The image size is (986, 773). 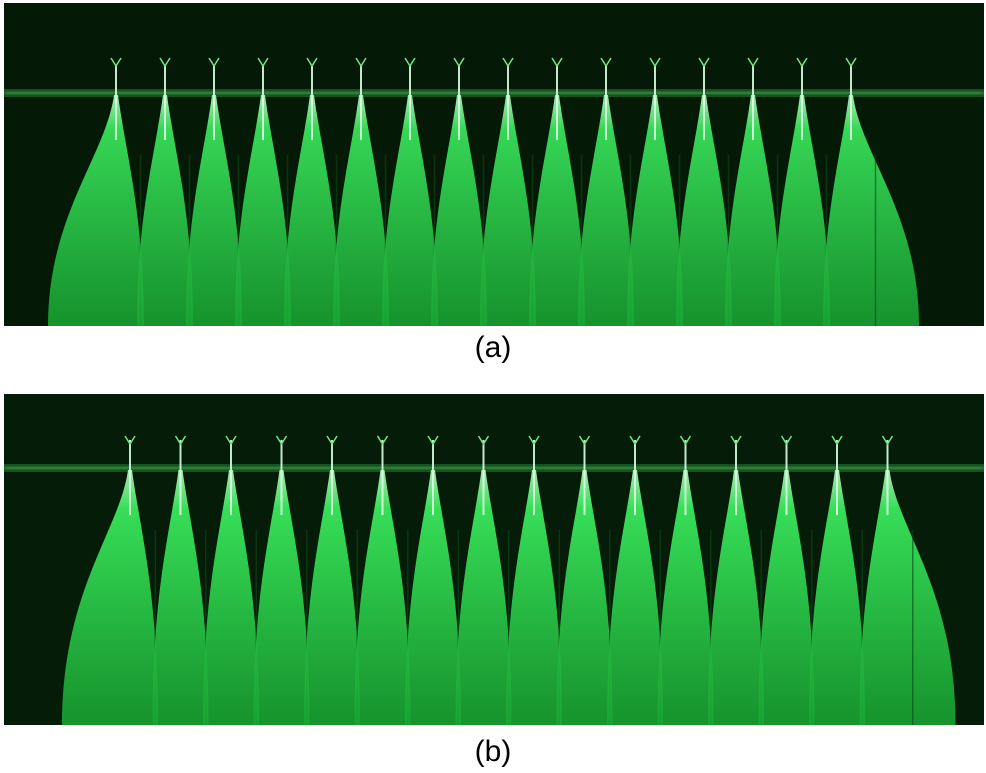 What do you see at coordinates (493, 347) in the screenshot?
I see `caption-a: (a)` at bounding box center [493, 347].